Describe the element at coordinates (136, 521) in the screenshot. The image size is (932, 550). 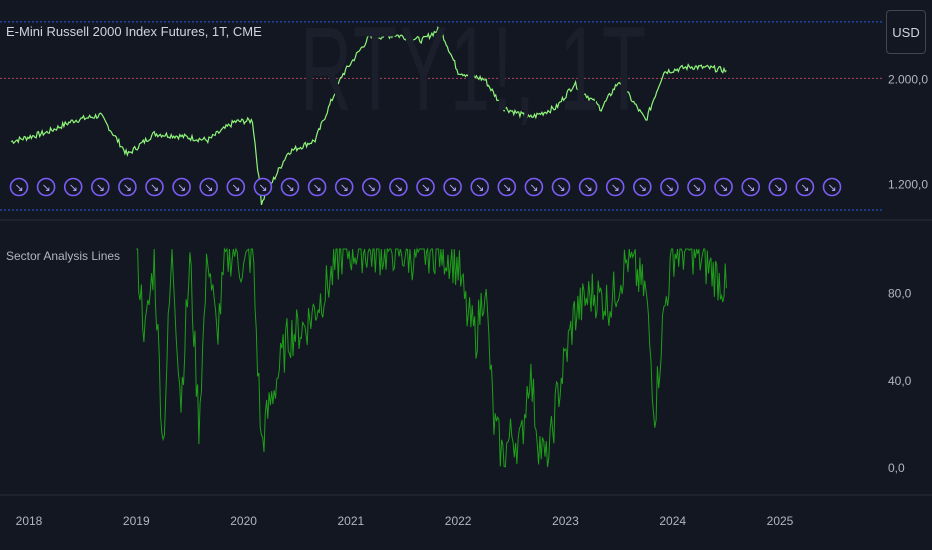
I see `time-axis-label: 2019` at that location.